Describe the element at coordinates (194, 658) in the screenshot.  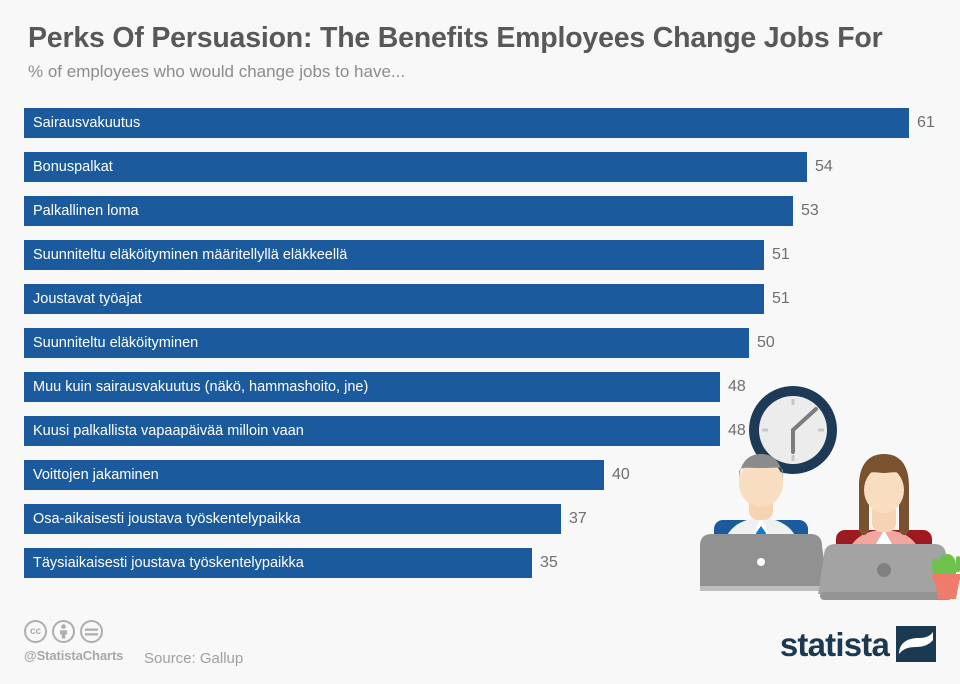
I see `source-label: Source: Gallup` at that location.